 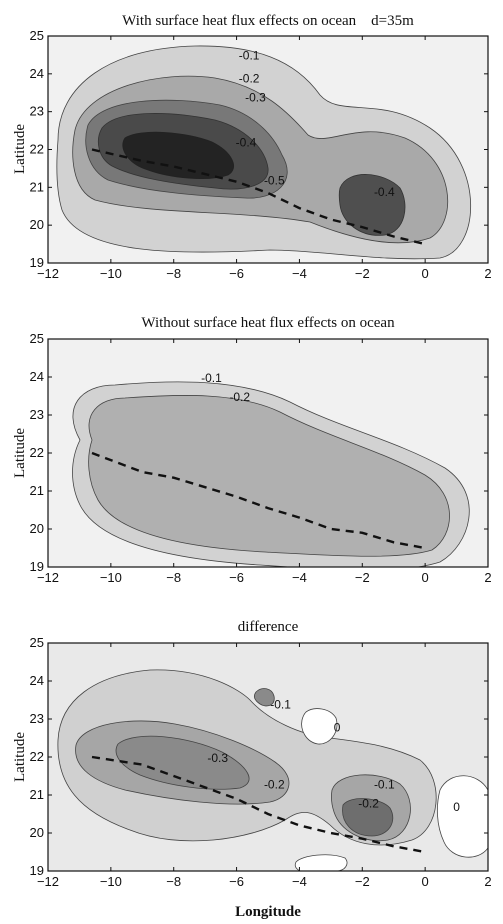 What do you see at coordinates (264, 697) in the screenshot?
I see `contour-fill-level-0.1-blob` at bounding box center [264, 697].